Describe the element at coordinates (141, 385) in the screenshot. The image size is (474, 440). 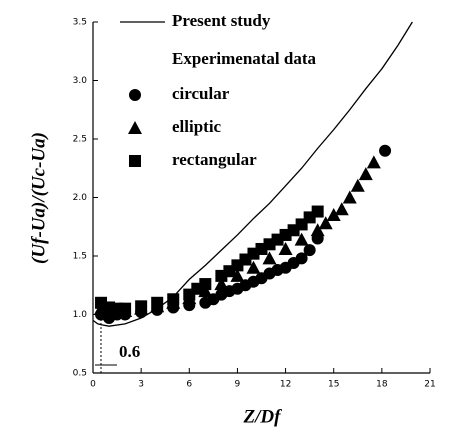
I see `x-tick-label: 3` at that location.